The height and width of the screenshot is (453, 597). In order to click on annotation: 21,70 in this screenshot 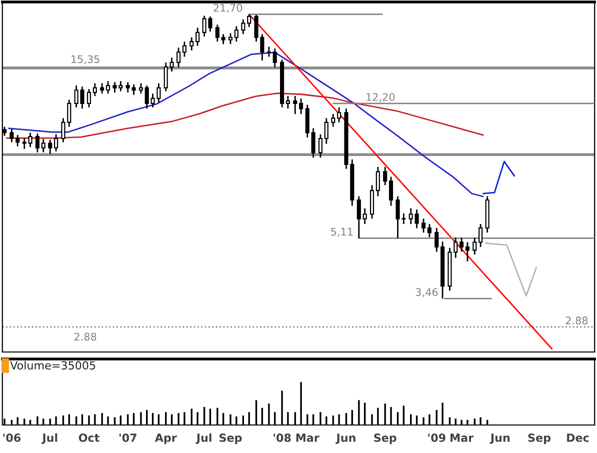, I will do `click(228, 8)`.